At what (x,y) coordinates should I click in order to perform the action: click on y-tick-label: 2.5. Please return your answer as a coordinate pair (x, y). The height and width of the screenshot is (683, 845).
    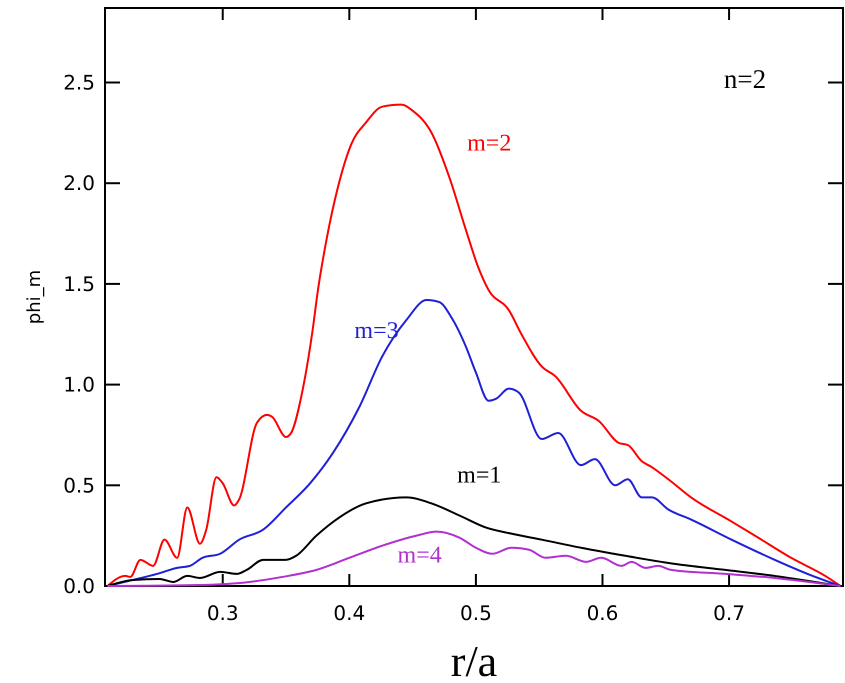
    Looking at the image, I should click on (79, 82).